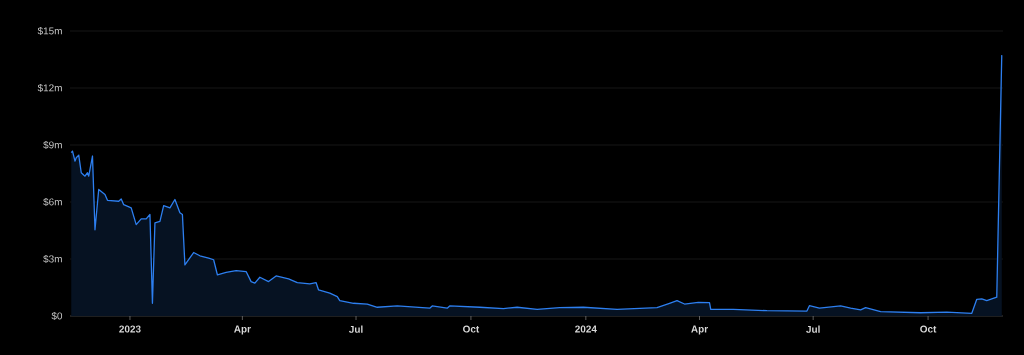 The width and height of the screenshot is (1024, 355). I want to click on y-tick-label: $9m, so click(52, 145).